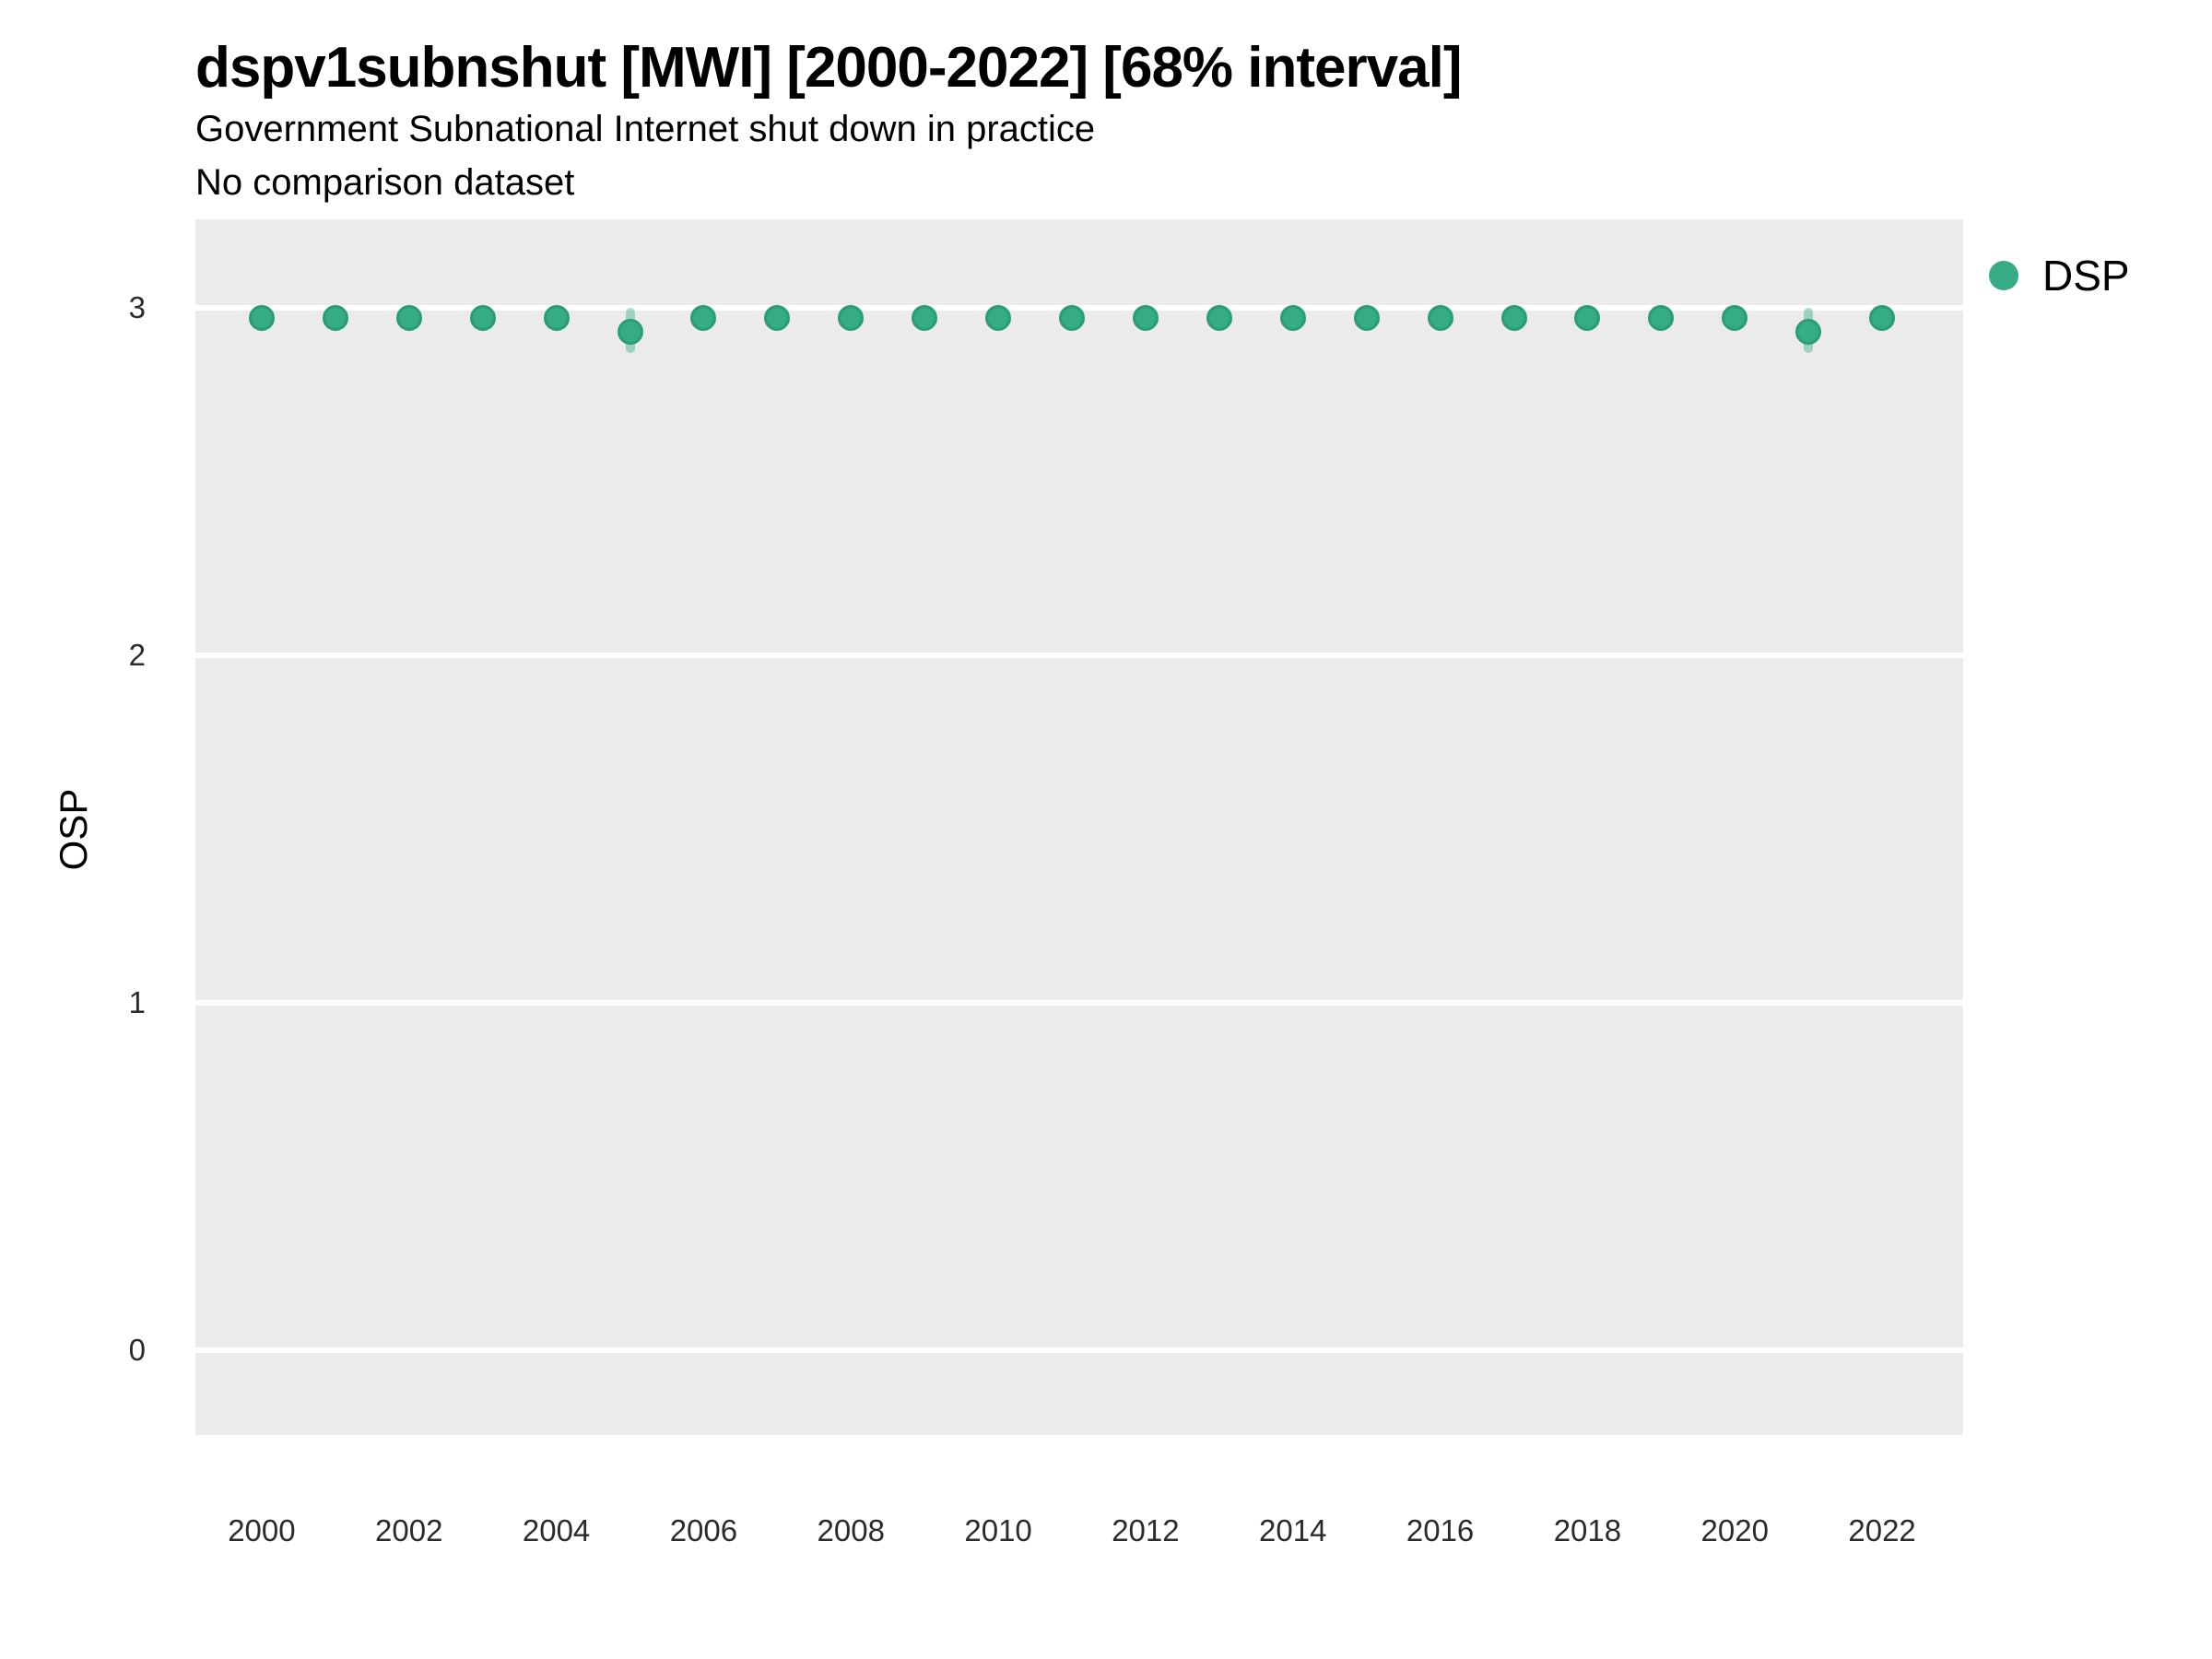 The image size is (2212, 1659). I want to click on x-tick-label-2022: 2022, so click(1882, 1530).